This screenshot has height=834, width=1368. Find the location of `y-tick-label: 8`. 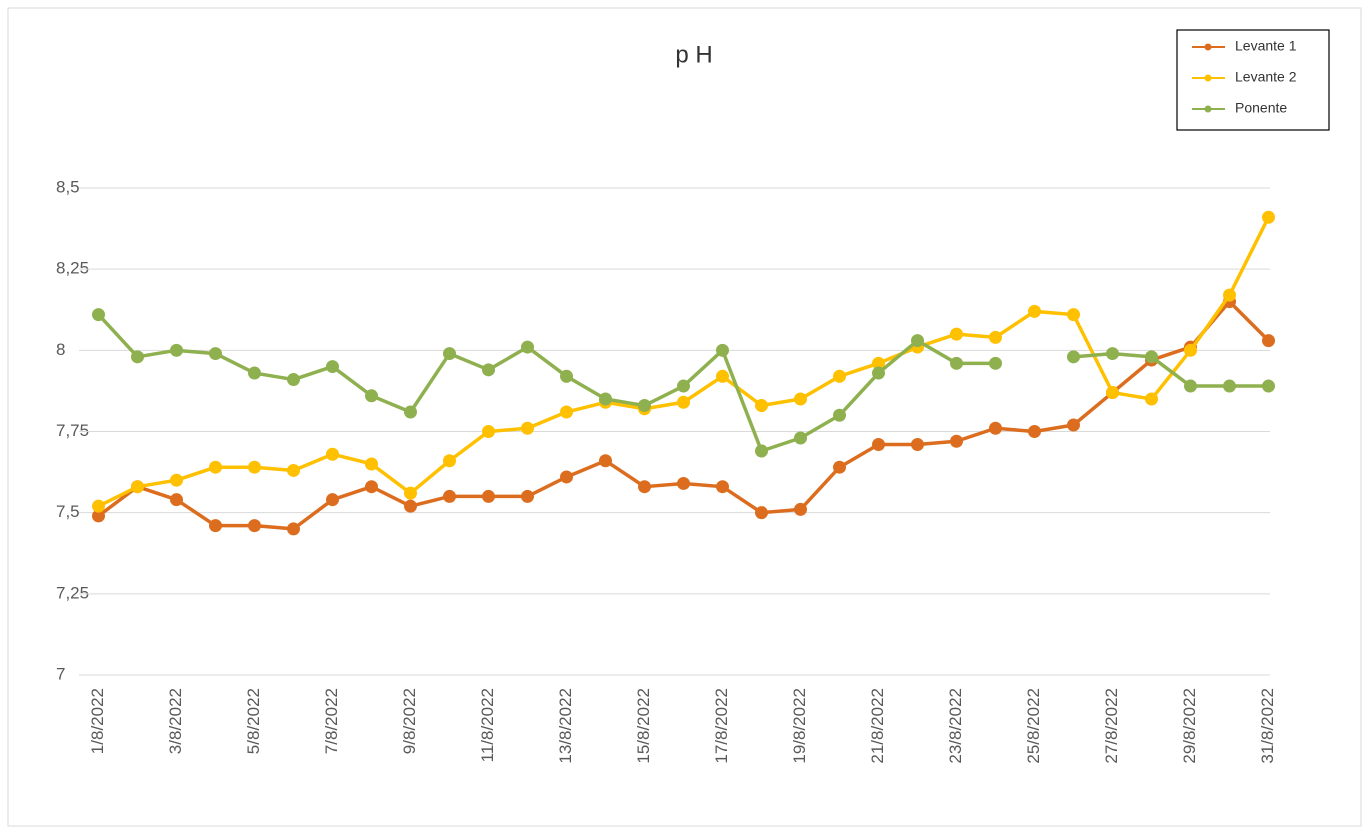

y-tick-label: 8 is located at coordinates (60, 349).